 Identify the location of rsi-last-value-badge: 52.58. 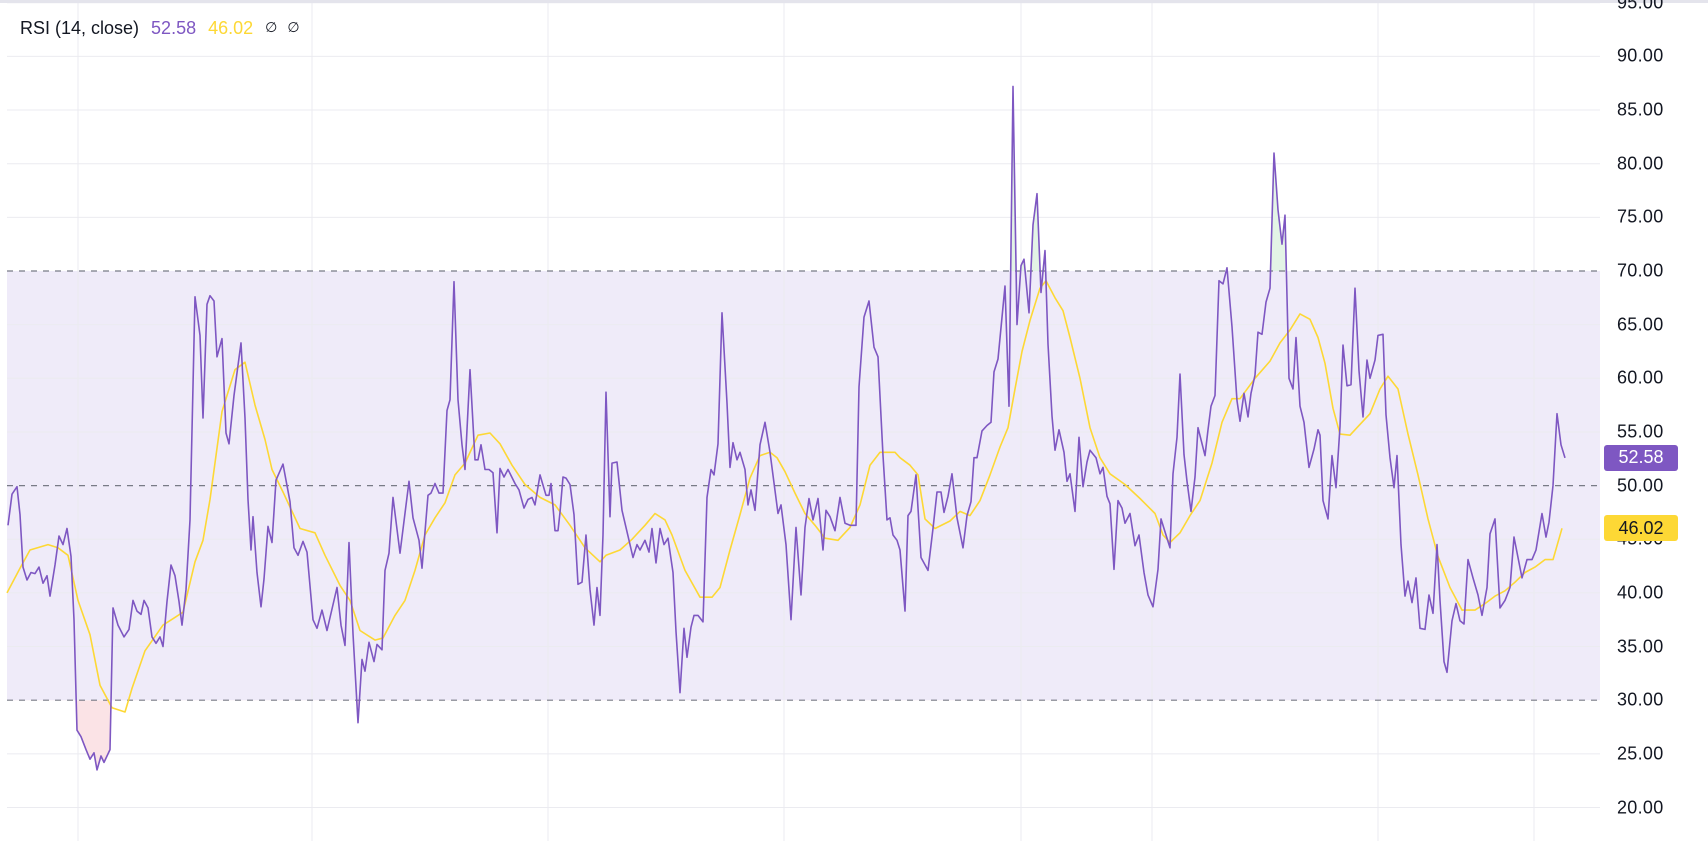
(1641, 457).